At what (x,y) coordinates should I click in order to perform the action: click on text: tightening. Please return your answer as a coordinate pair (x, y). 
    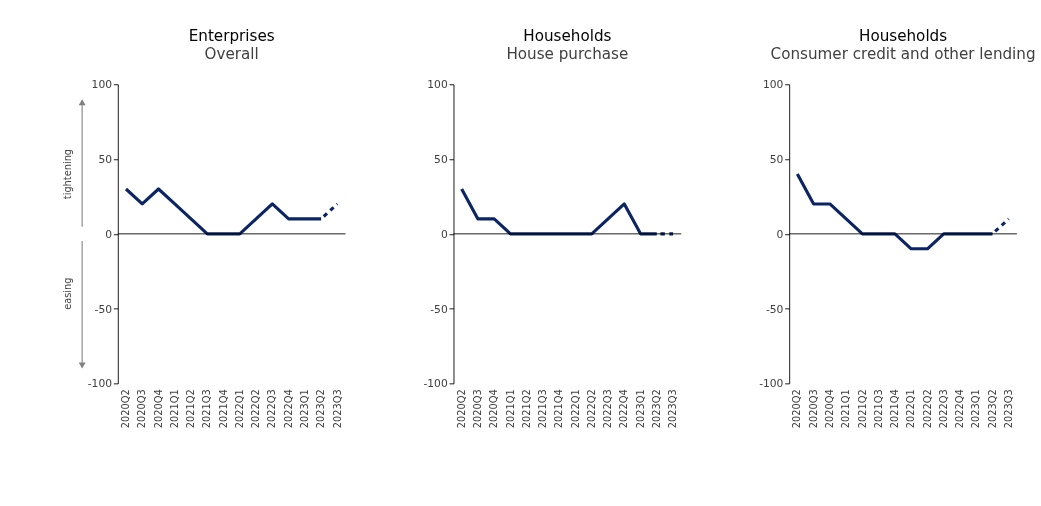
    Looking at the image, I should click on (68, 174).